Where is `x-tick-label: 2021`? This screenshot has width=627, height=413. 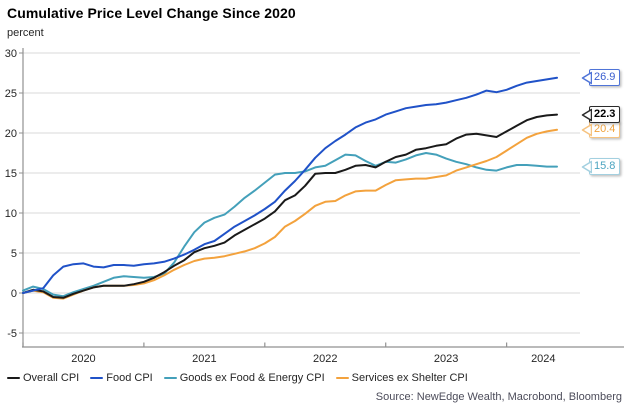 x-tick-label: 2021 is located at coordinates (204, 359).